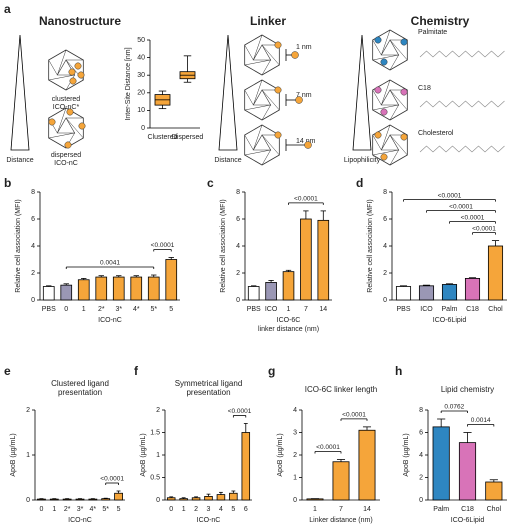 This screenshot has width=520, height=529. What do you see at coordinates (128, 83) in the screenshot?
I see `y-axis-label: Inter-Site Distance [nm]` at bounding box center [128, 83].